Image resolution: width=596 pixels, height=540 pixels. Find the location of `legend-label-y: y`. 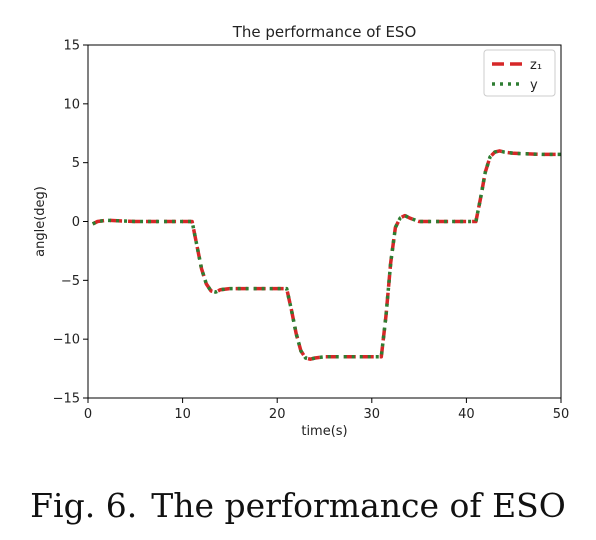

legend-label-y: y is located at coordinates (534, 85).